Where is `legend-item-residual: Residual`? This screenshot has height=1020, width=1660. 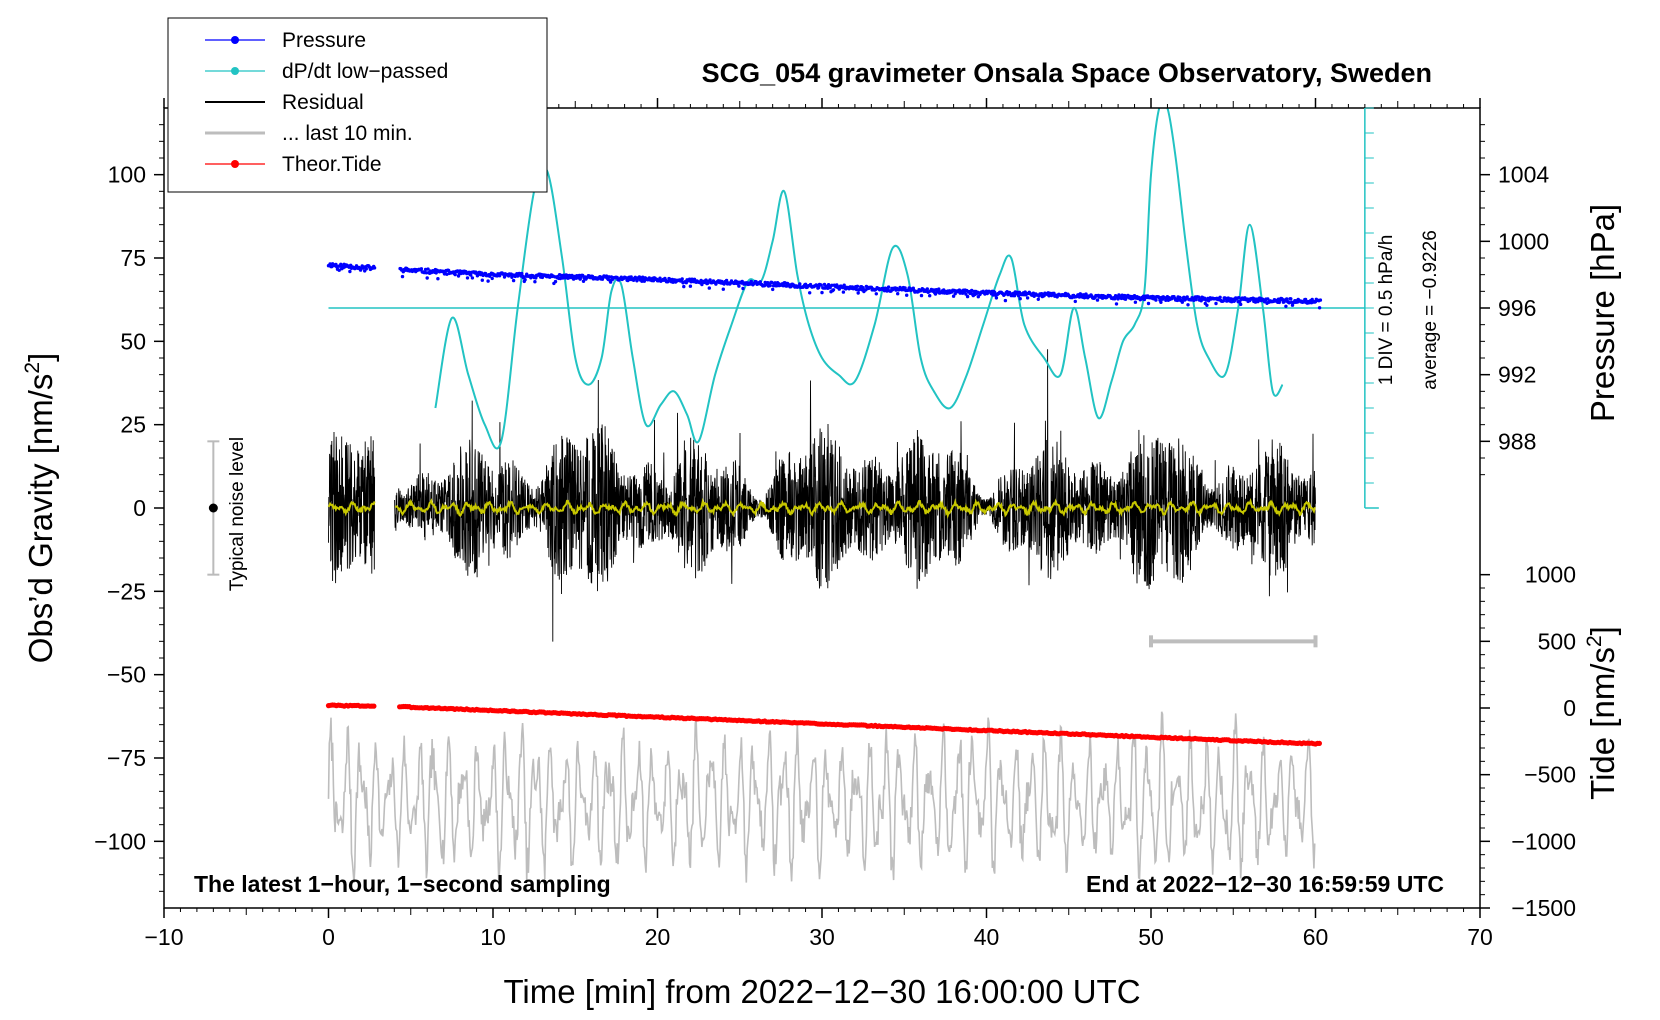
legend-item-residual: Residual is located at coordinates (284, 102).